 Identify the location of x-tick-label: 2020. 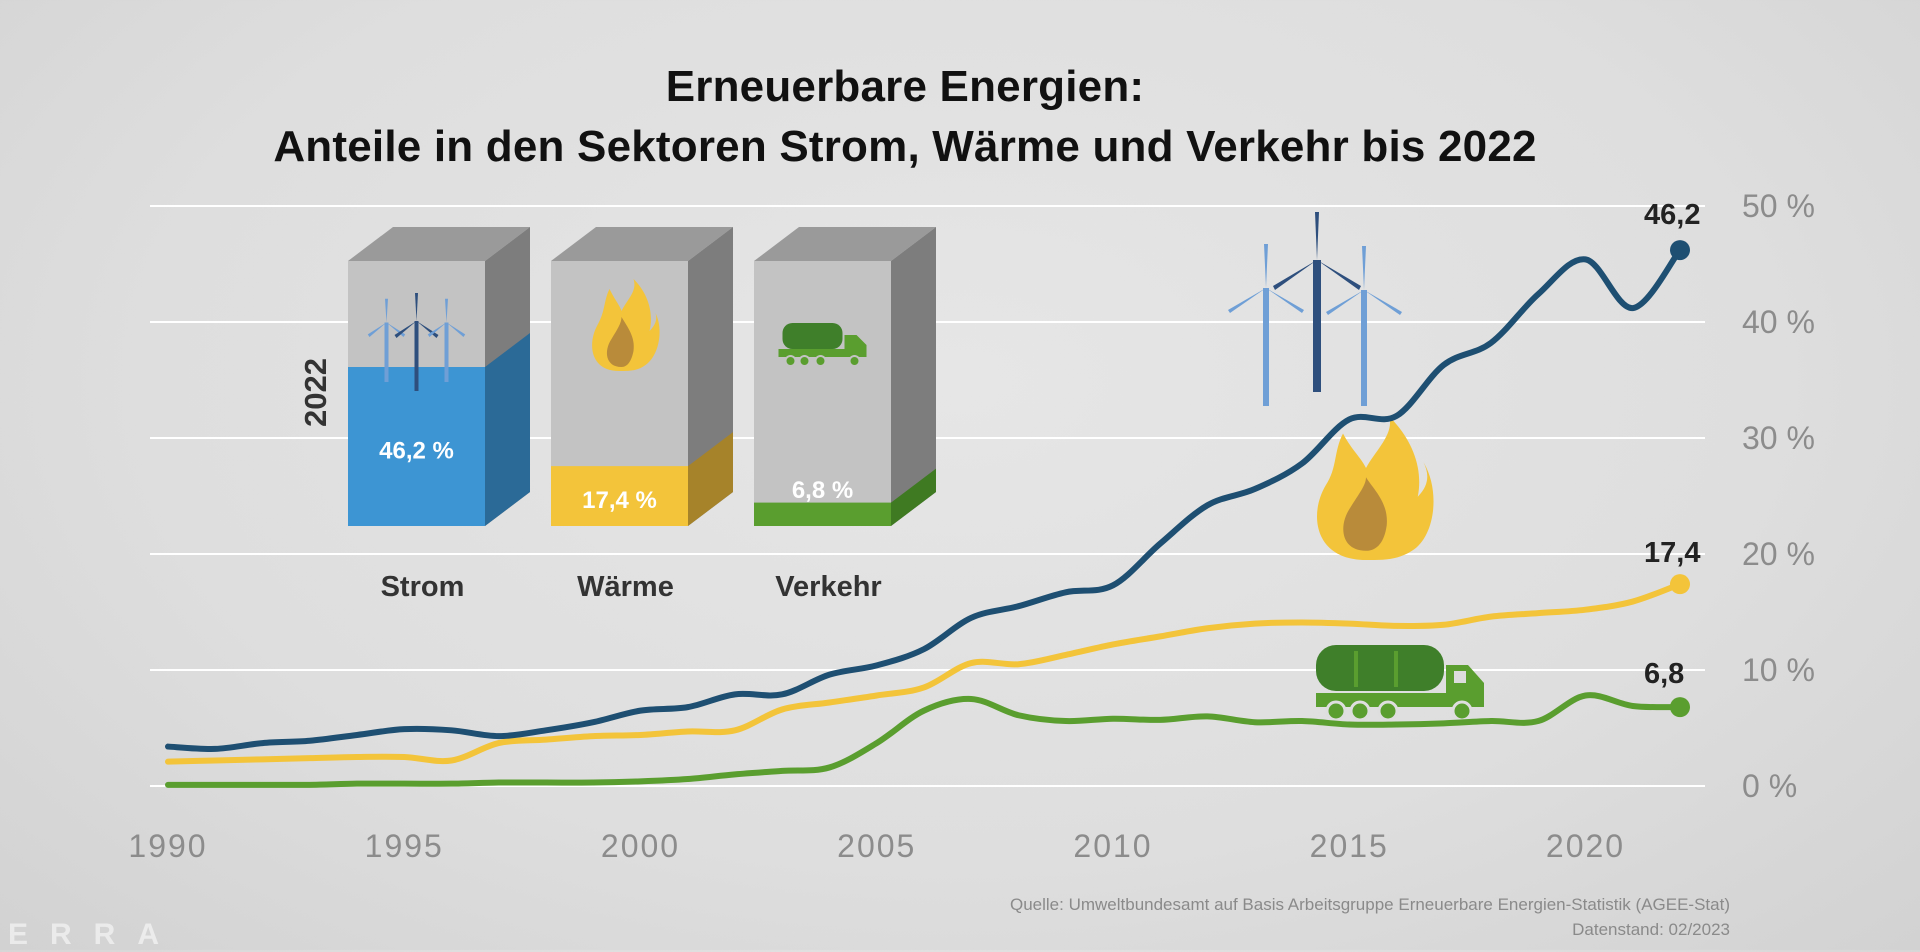
(1585, 846).